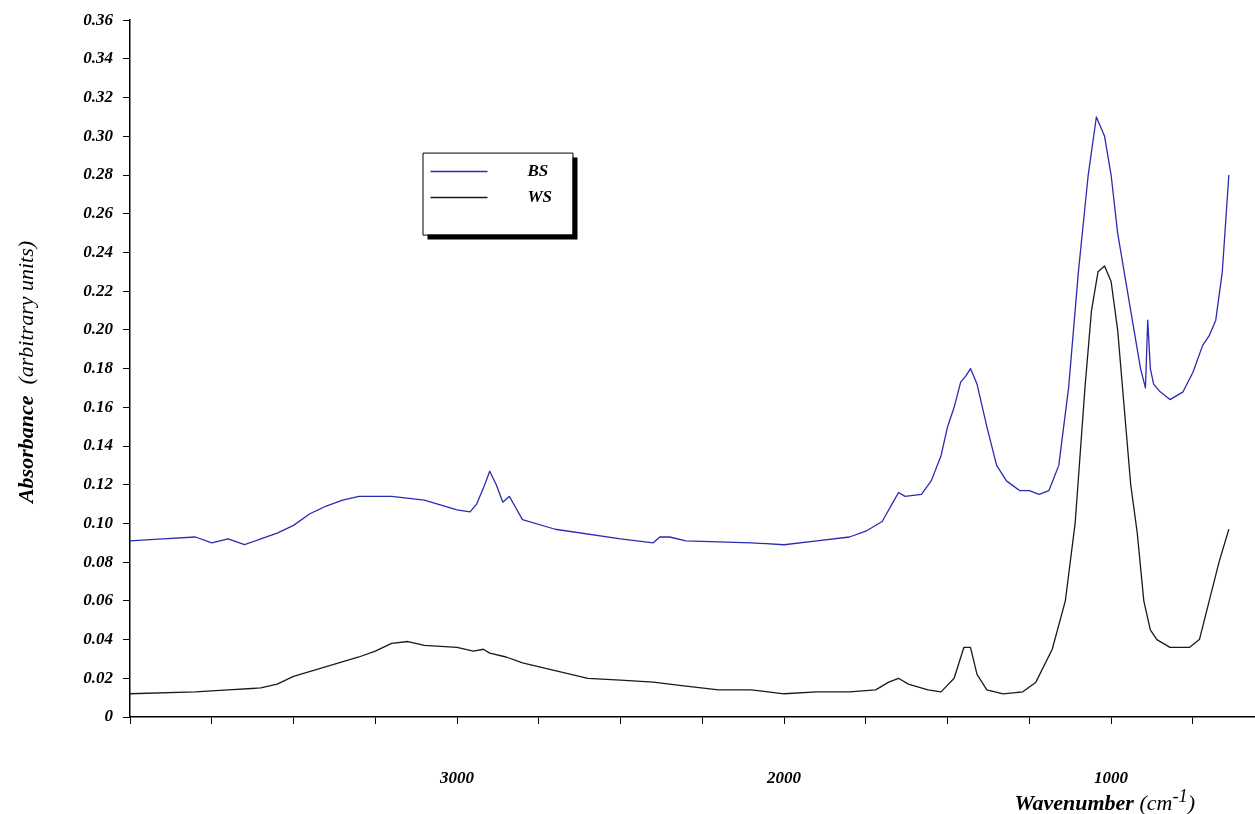 This screenshot has width=1255, height=814. What do you see at coordinates (98, 213) in the screenshot?
I see `y-tick-label: 0.26` at bounding box center [98, 213].